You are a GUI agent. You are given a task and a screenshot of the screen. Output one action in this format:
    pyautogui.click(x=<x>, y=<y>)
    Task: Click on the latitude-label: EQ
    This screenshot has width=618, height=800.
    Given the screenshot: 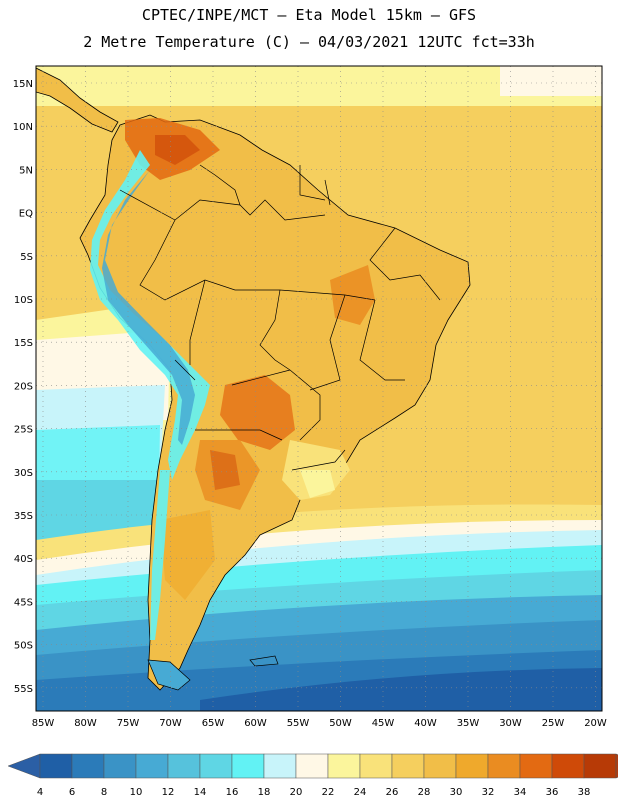 What is the action you would take?
    pyautogui.click(x=26, y=214)
    